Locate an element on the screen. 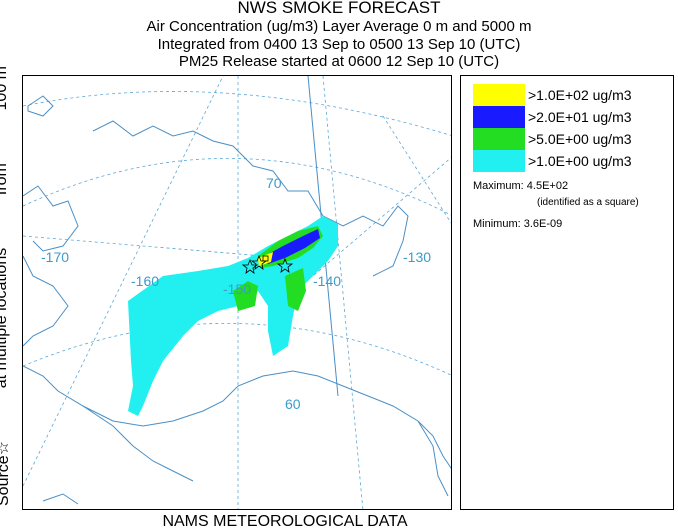 This screenshot has width=678, height=532. legend-item: >5.0E+00 ug/m3 is located at coordinates (552, 139).